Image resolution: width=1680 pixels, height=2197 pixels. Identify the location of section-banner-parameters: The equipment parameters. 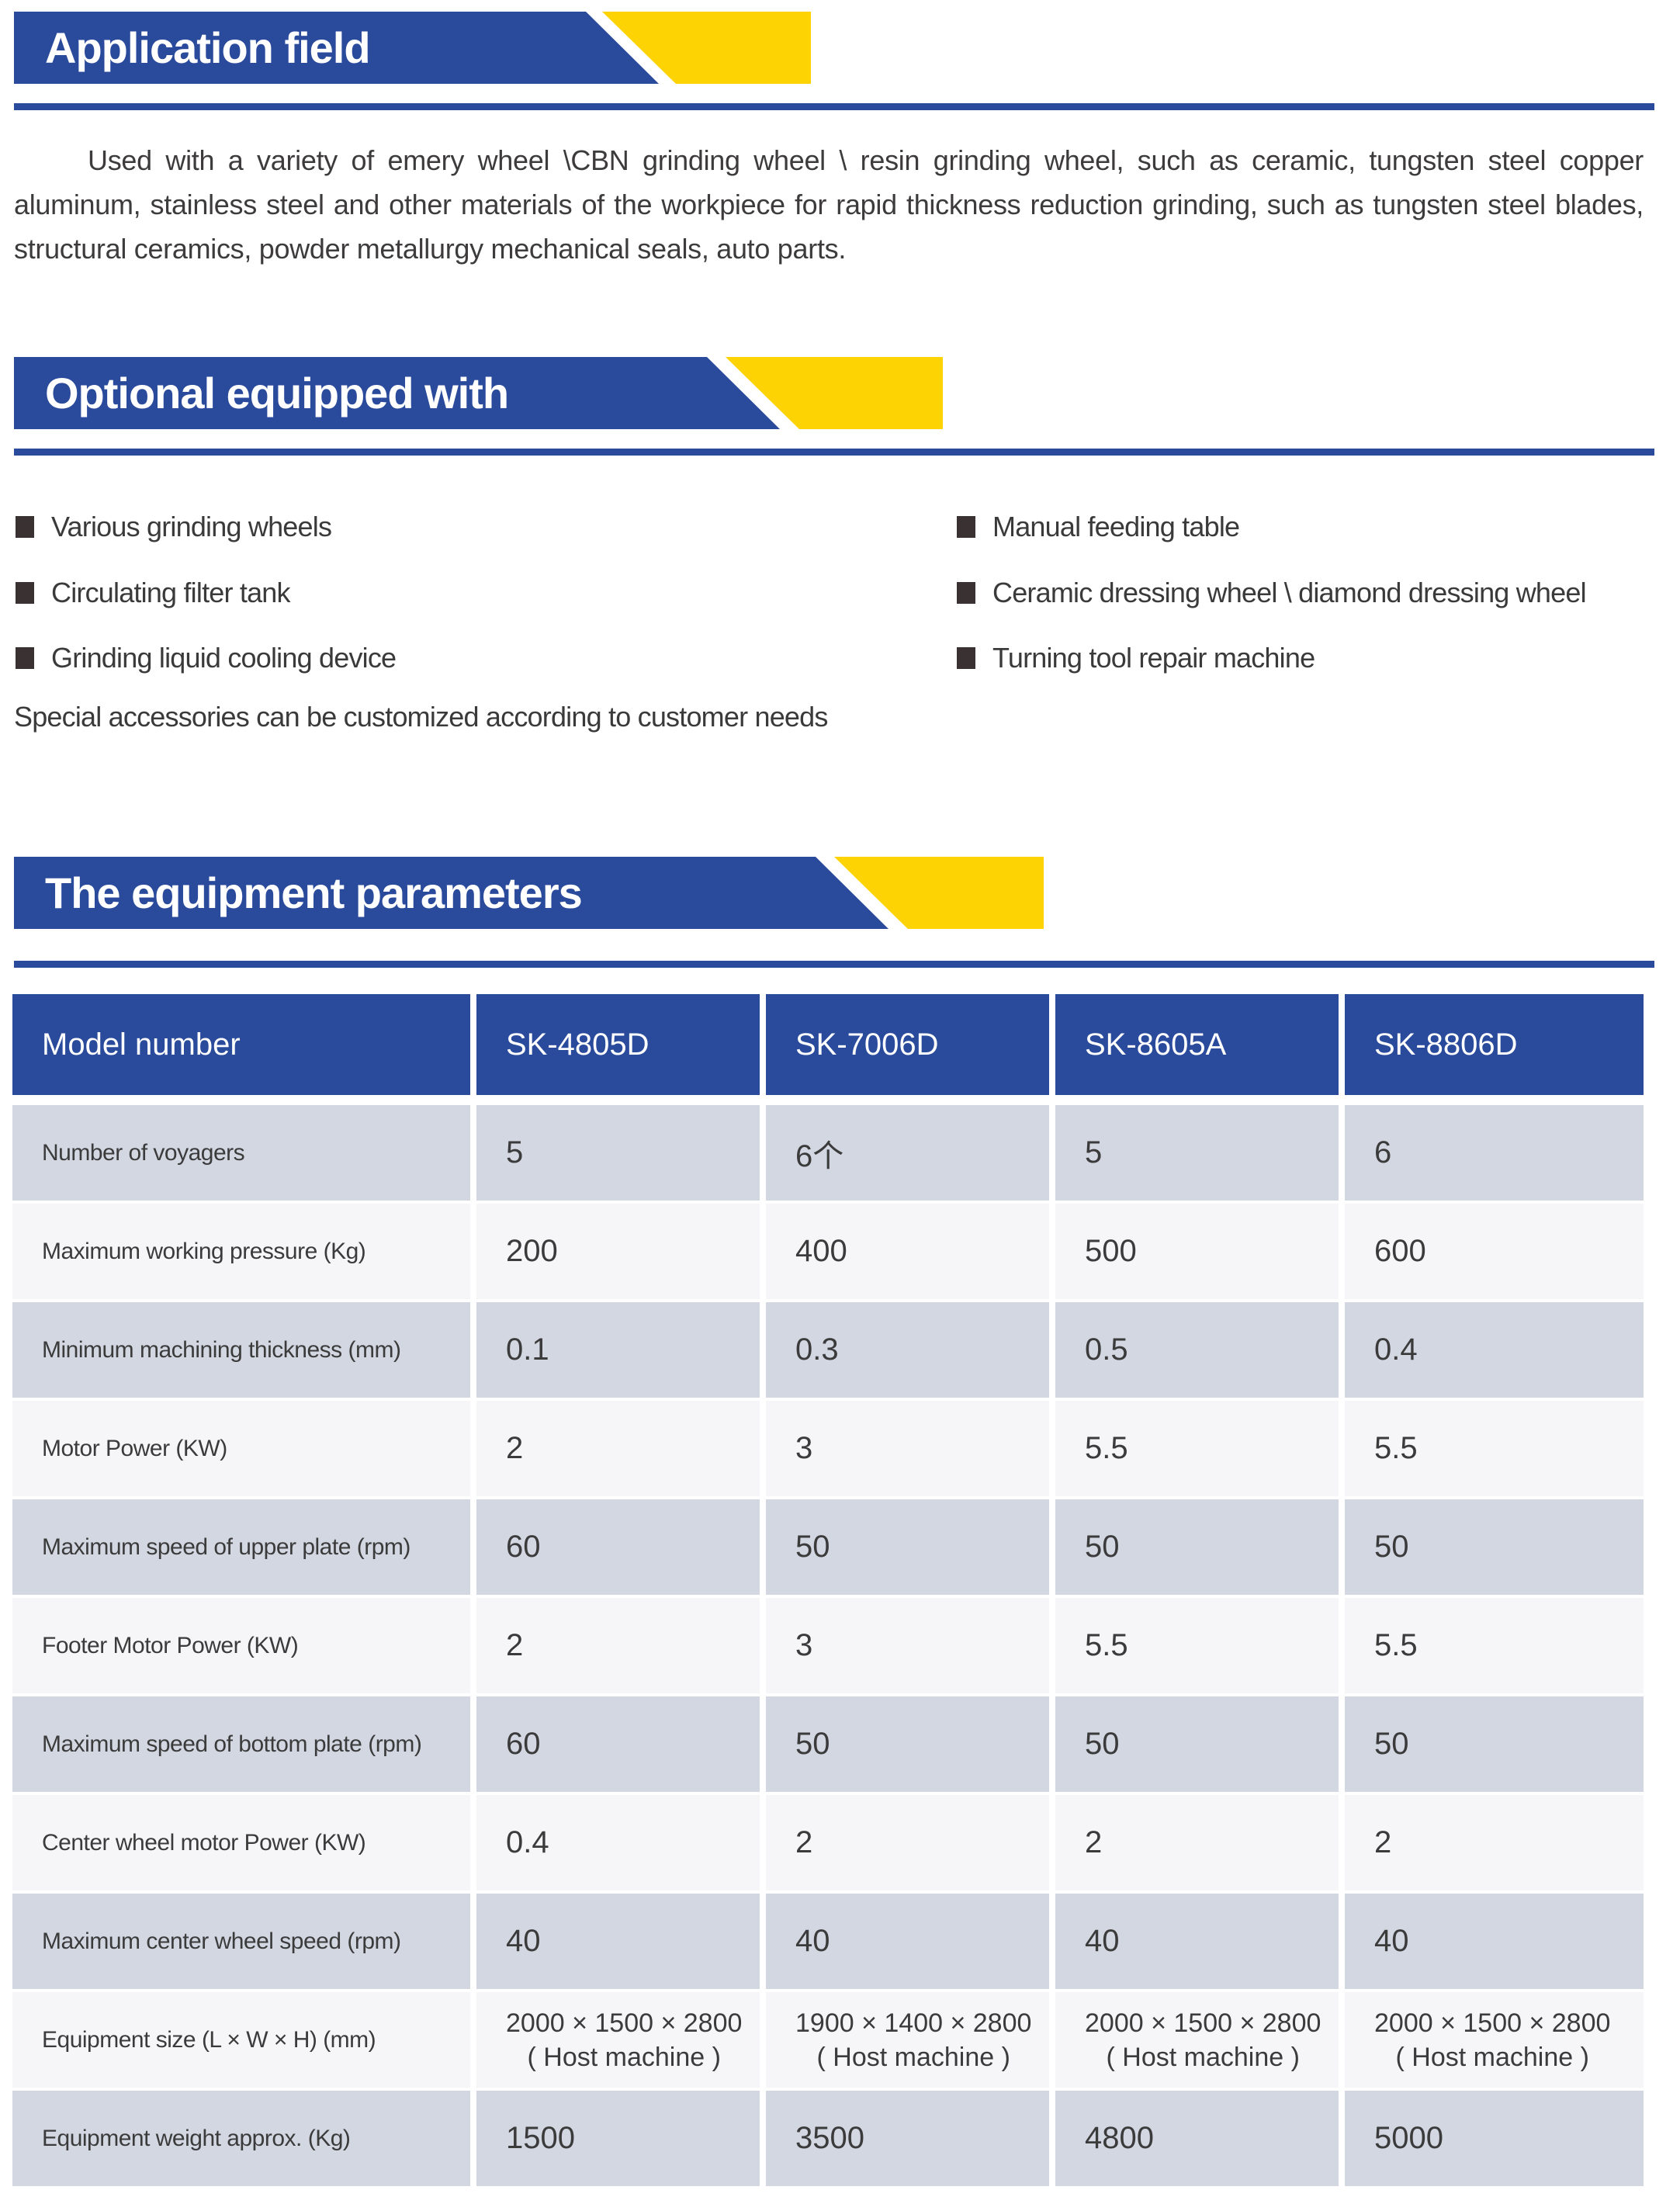
(536, 893).